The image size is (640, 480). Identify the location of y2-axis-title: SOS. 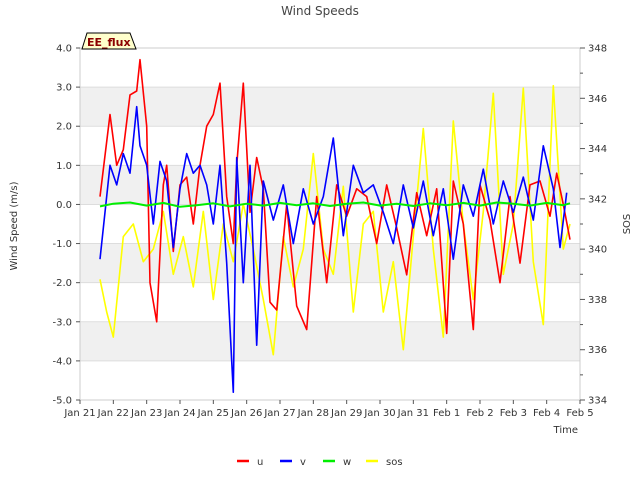
(627, 224).